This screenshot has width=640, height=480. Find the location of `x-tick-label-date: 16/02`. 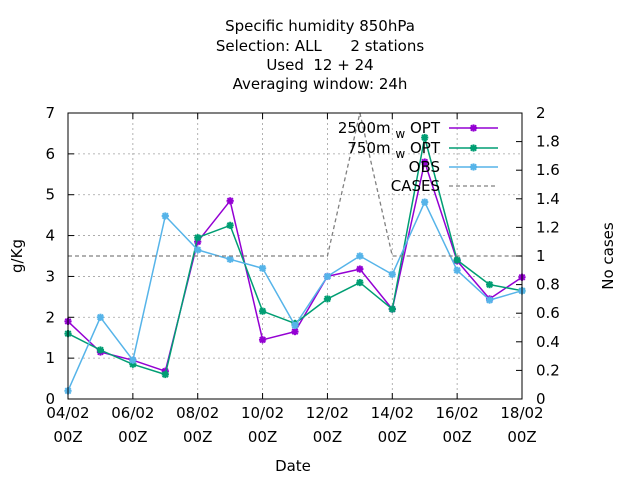

x-tick-label-date: 16/02 is located at coordinates (457, 413).